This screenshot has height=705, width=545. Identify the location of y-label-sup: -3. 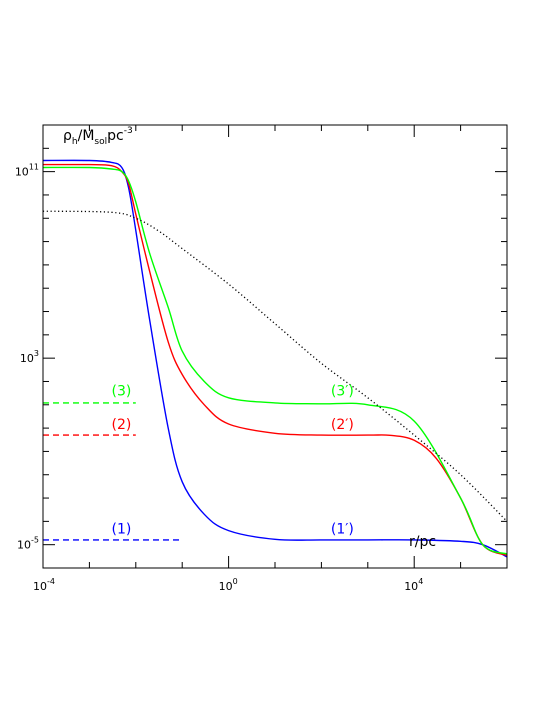
(128, 131).